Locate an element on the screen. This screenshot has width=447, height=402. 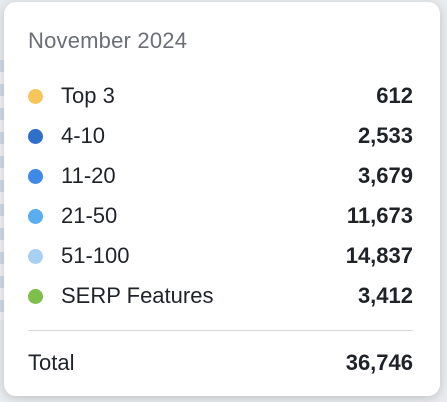
row-label: 51-100 is located at coordinates (95, 255).